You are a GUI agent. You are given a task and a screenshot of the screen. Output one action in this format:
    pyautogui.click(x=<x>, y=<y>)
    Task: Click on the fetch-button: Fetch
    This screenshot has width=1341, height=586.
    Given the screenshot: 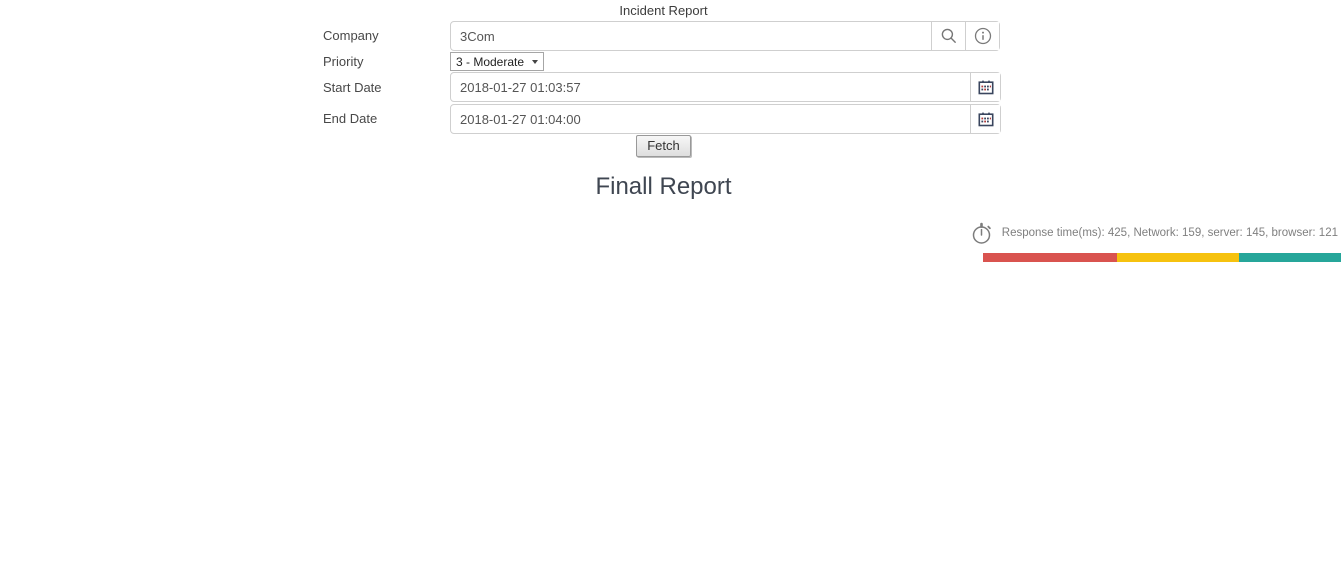 What is the action you would take?
    pyautogui.click(x=663, y=146)
    